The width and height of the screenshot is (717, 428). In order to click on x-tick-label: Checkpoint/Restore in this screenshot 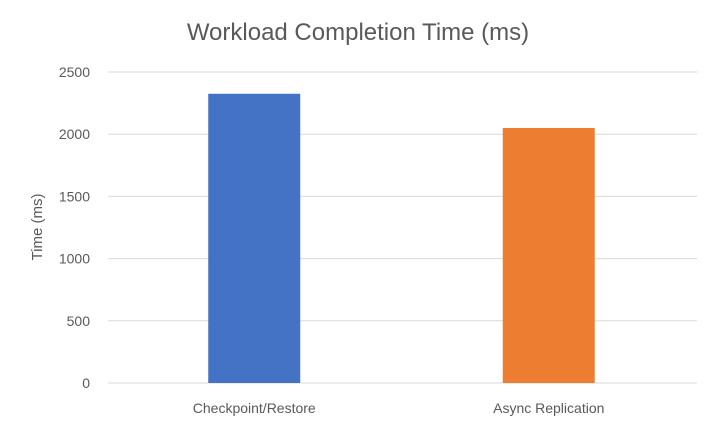, I will do `click(254, 408)`.